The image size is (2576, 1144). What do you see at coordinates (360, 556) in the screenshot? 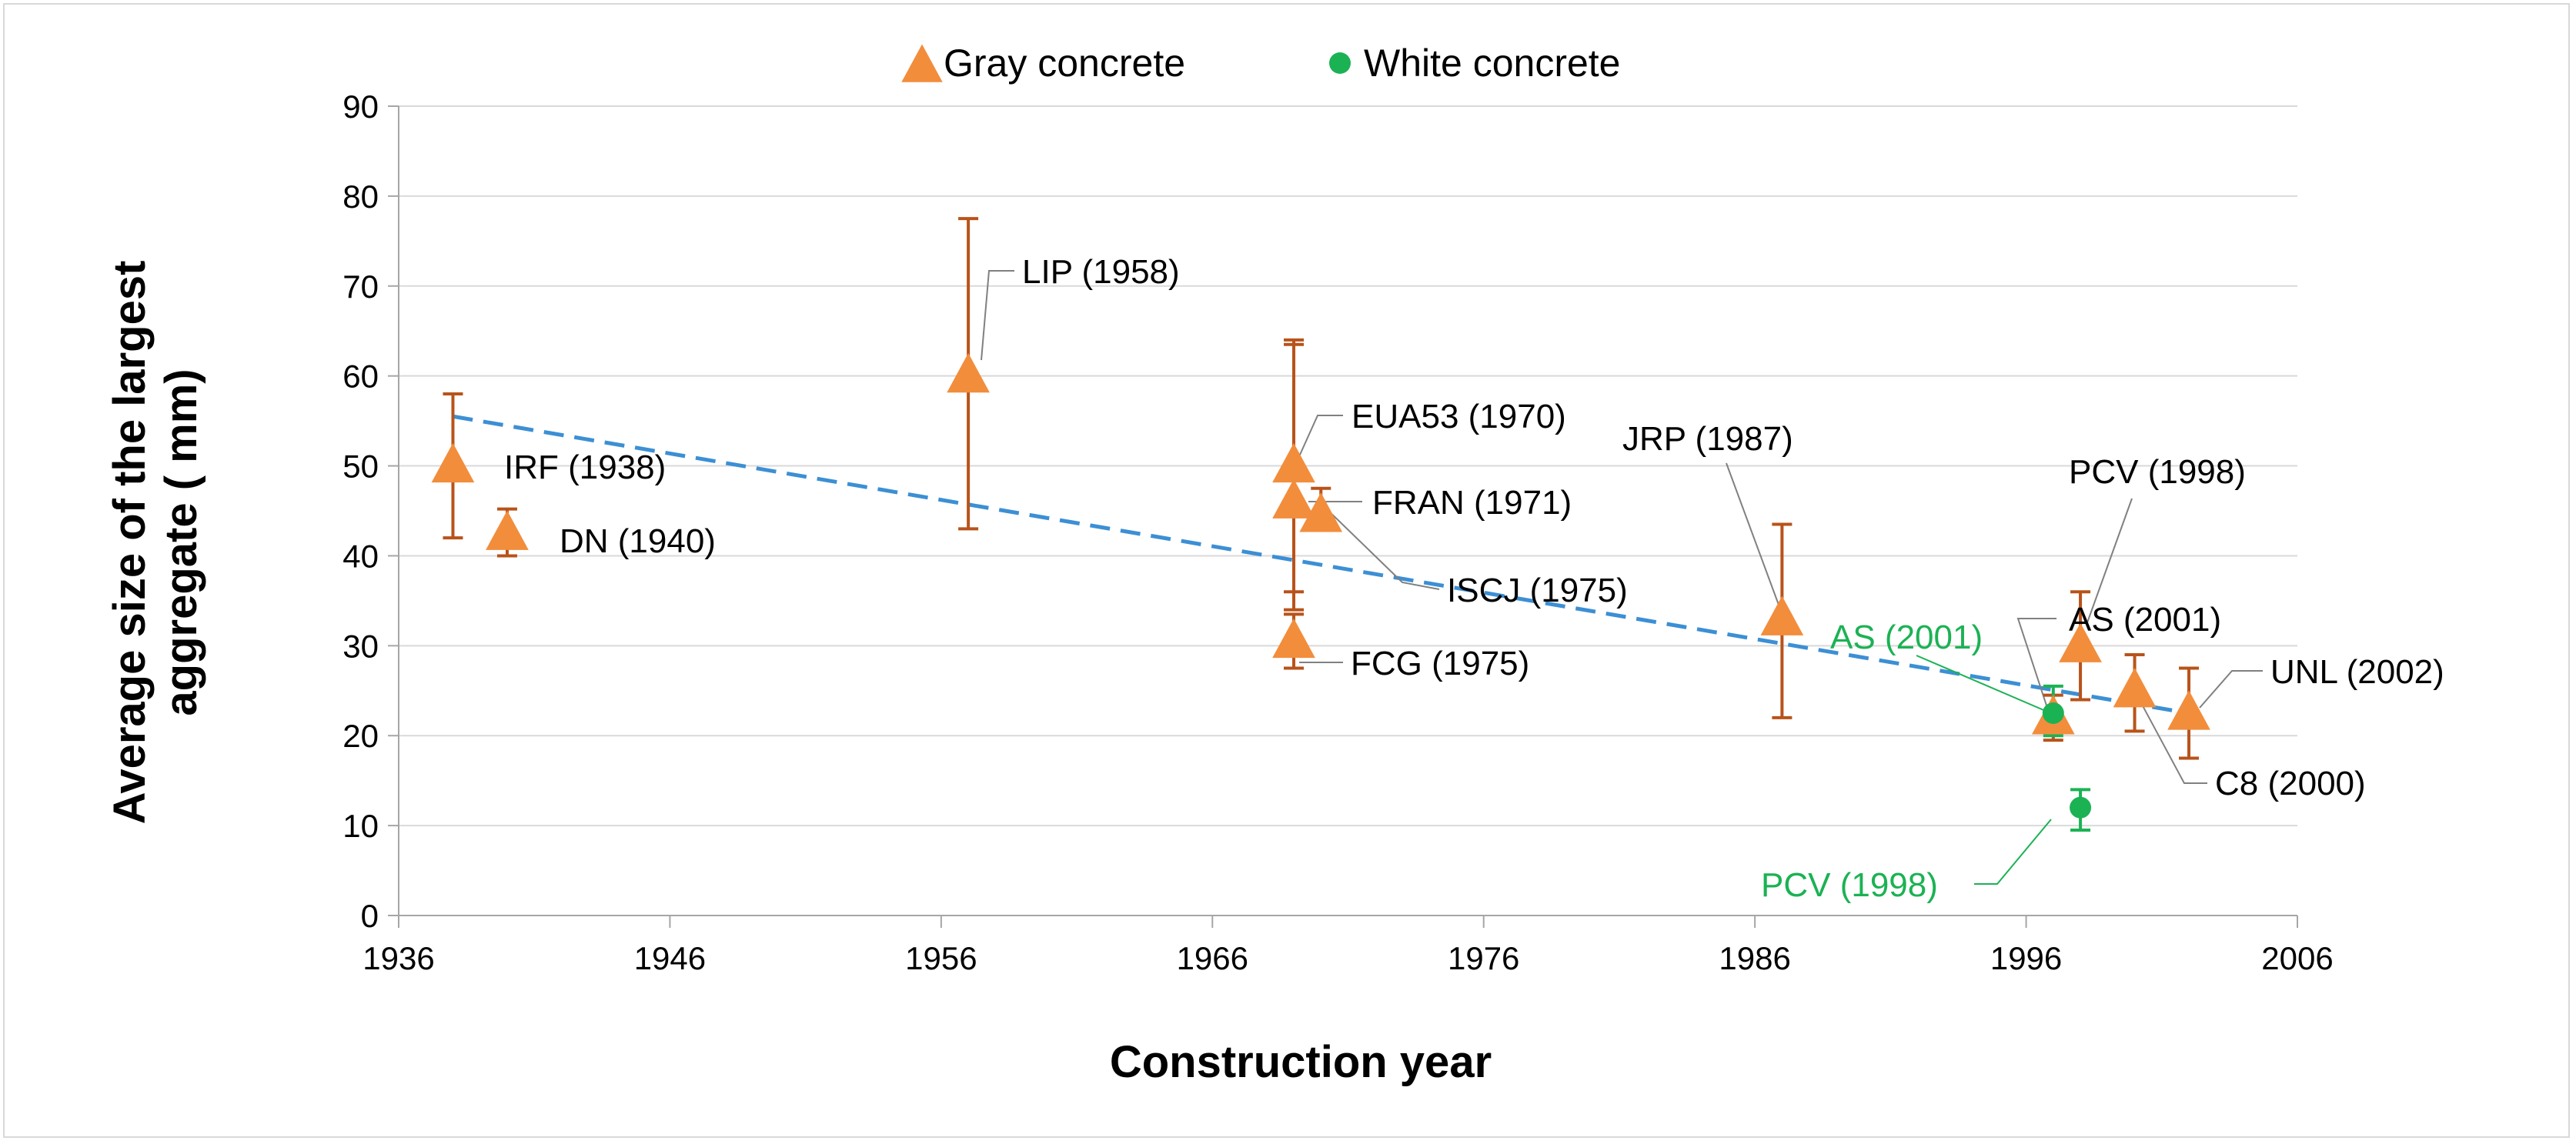
I see `y-tick-label: 40` at bounding box center [360, 556].